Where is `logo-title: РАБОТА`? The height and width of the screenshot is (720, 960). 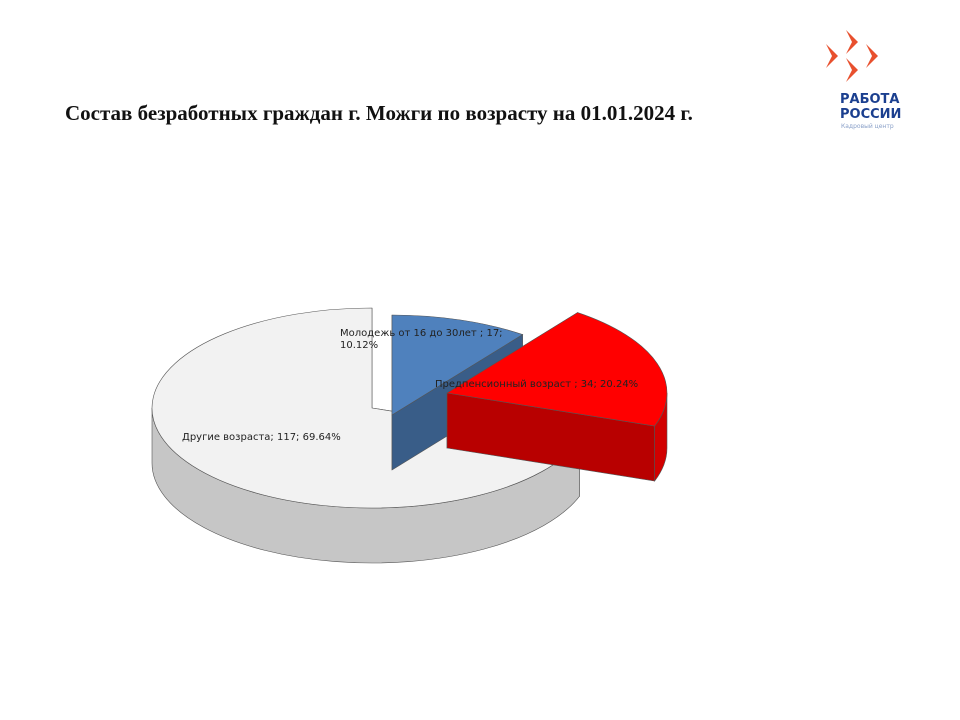 logo-title: РАБОТА is located at coordinates (870, 99).